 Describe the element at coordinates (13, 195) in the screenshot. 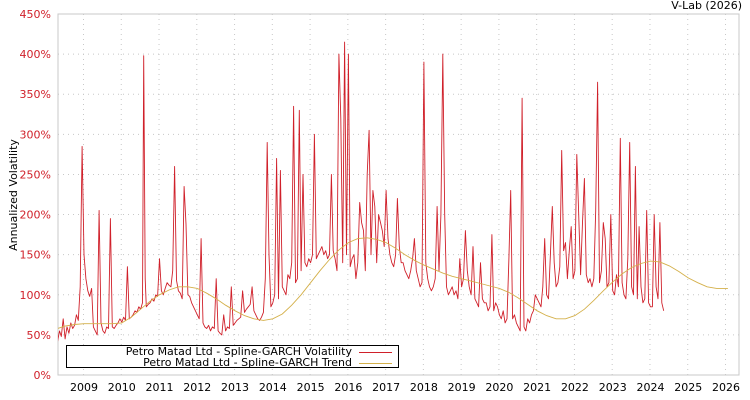

I see `y-axis-label: Annualized Volatility` at that location.